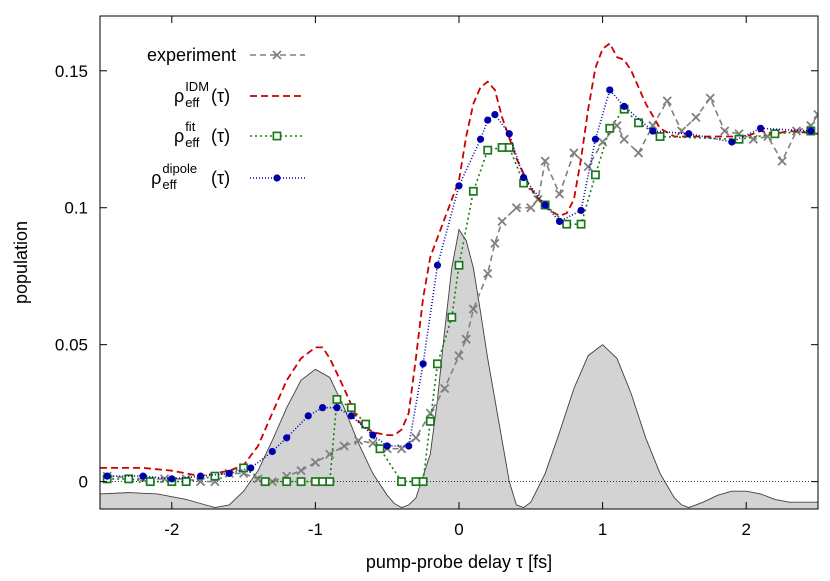  I want to click on x-tick-label: 0, so click(458, 529).